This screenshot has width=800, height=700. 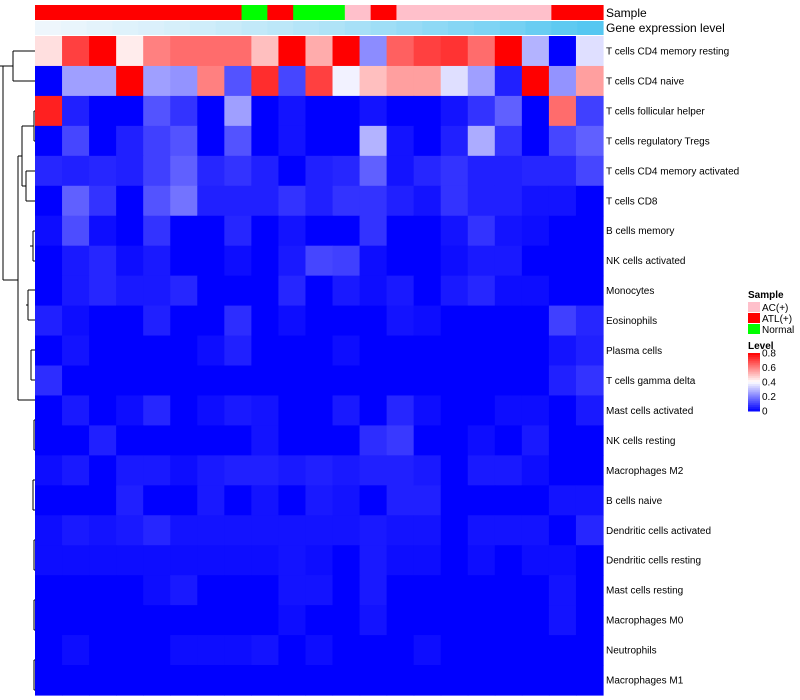 I want to click on sample-legend-label: AC(+), so click(x=775, y=308).